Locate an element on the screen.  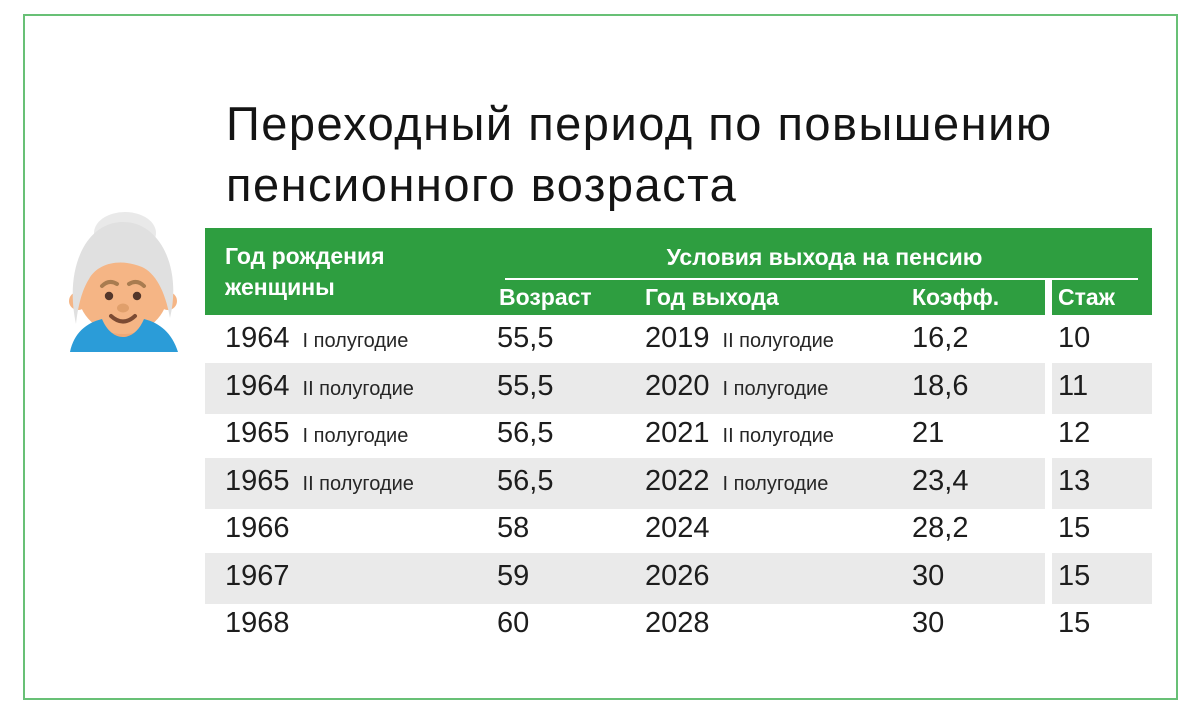
exit-year: 2019 is located at coordinates (677, 338).